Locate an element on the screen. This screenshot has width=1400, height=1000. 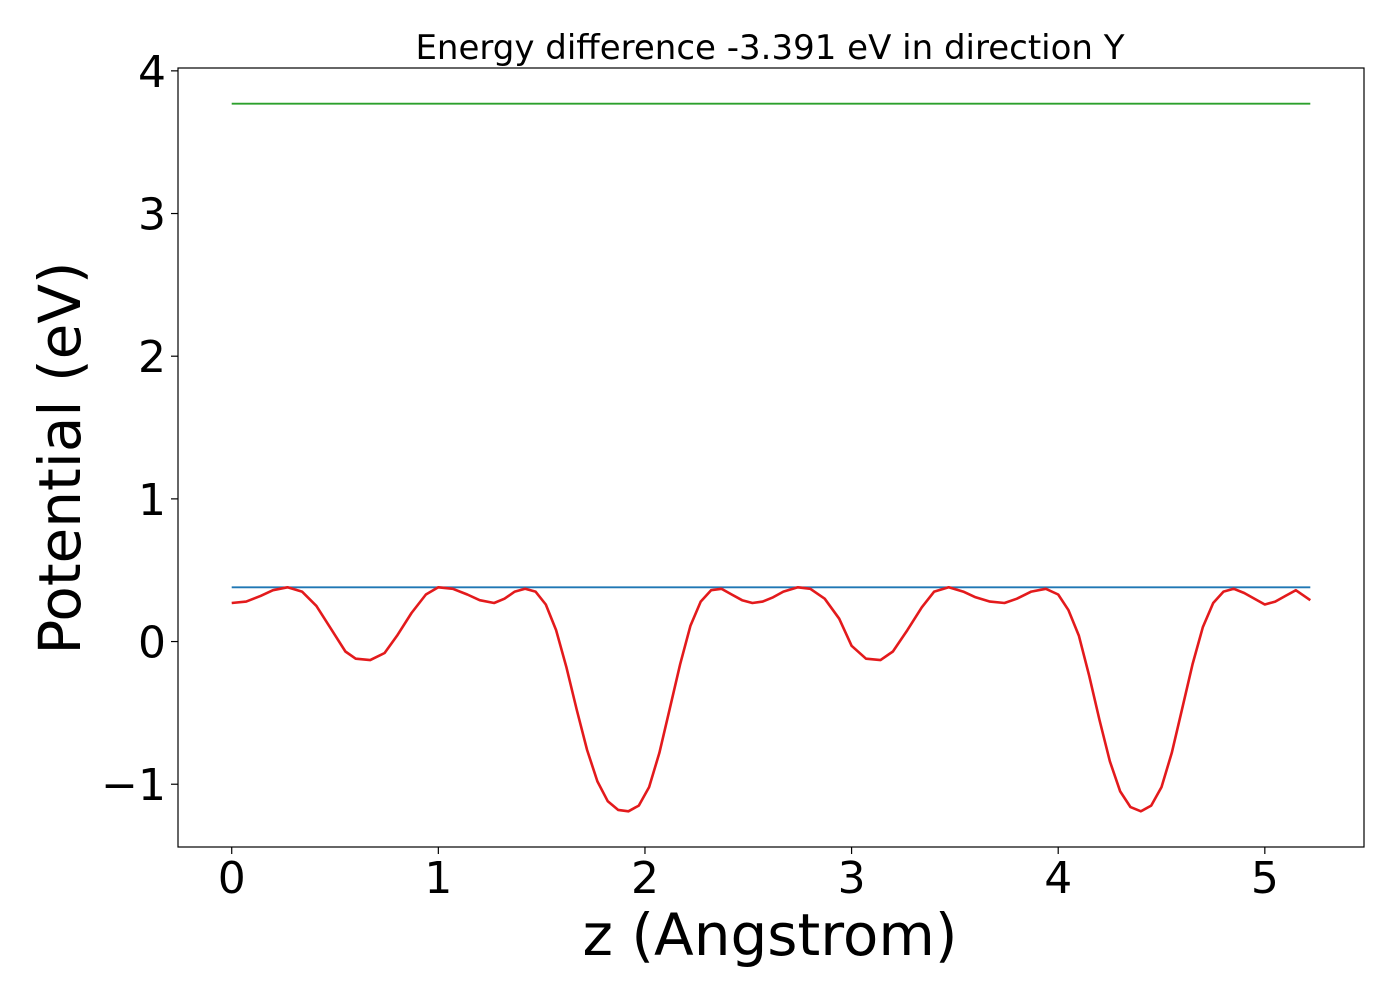
x-axis-label: z (Angstrom) is located at coordinates (770, 935).